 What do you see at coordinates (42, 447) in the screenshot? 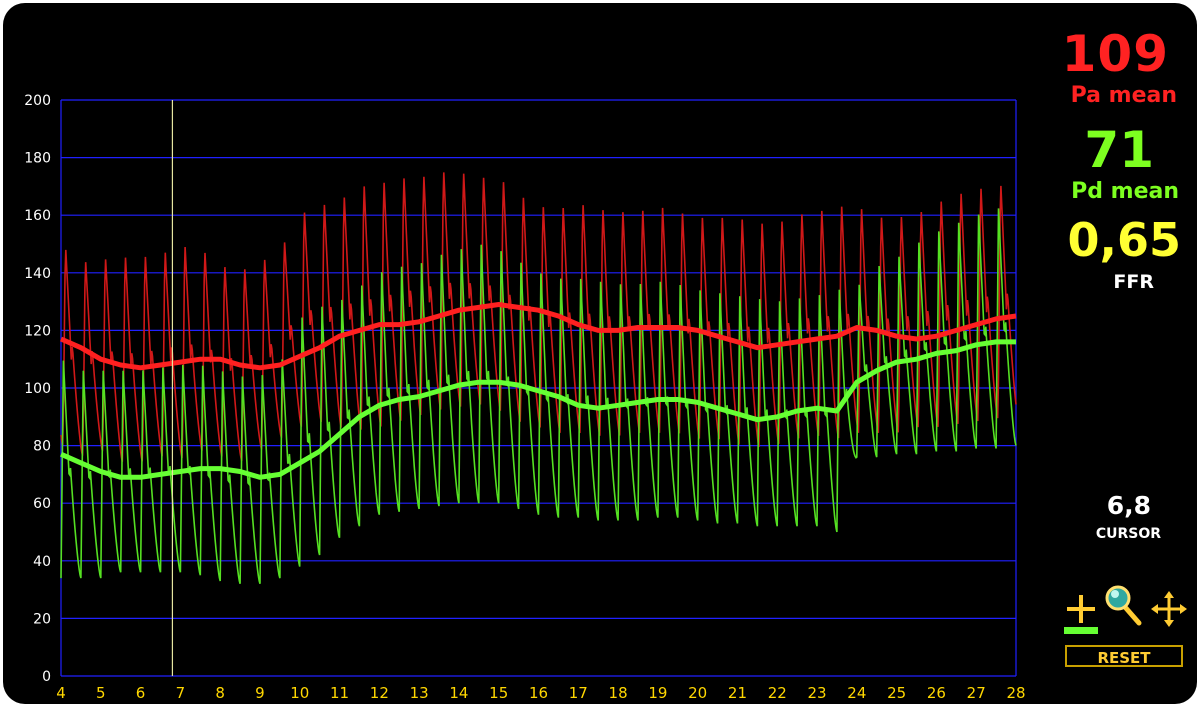
I see `y-tick-label-80: 80` at bounding box center [42, 447].